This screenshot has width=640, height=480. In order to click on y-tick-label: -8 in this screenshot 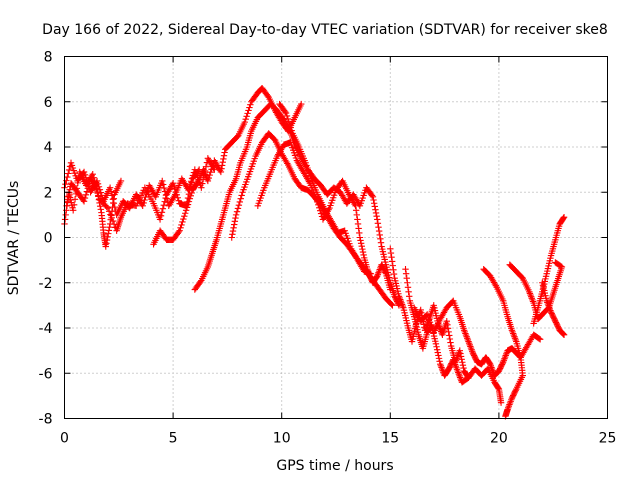, I will do `click(46, 420)`.